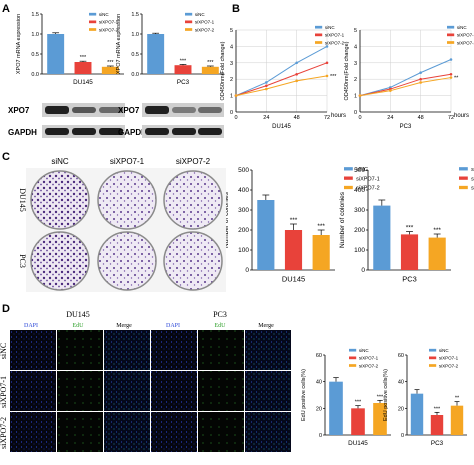  Describe the element at coordinates (6, 9) in the screenshot. I see `panel-letter-a: A` at that location.